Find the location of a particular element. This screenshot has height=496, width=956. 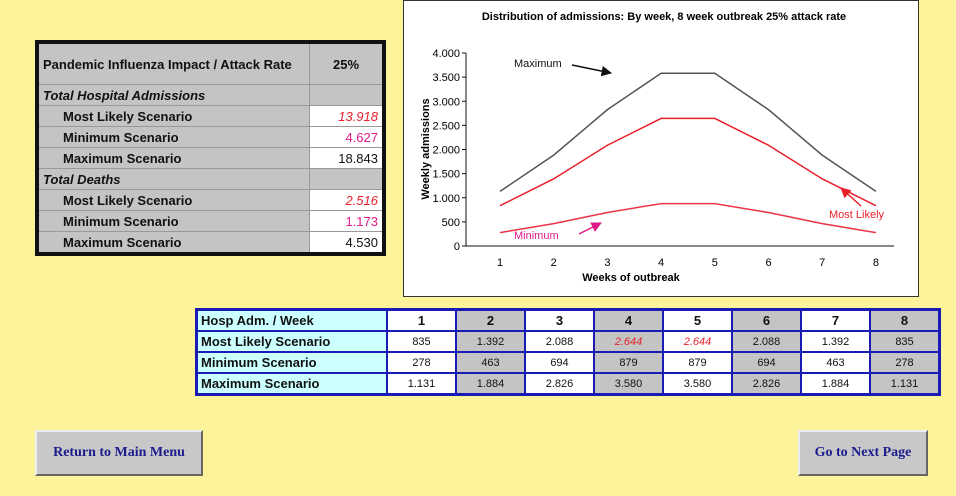

x-tick-label: 2 is located at coordinates (554, 263).